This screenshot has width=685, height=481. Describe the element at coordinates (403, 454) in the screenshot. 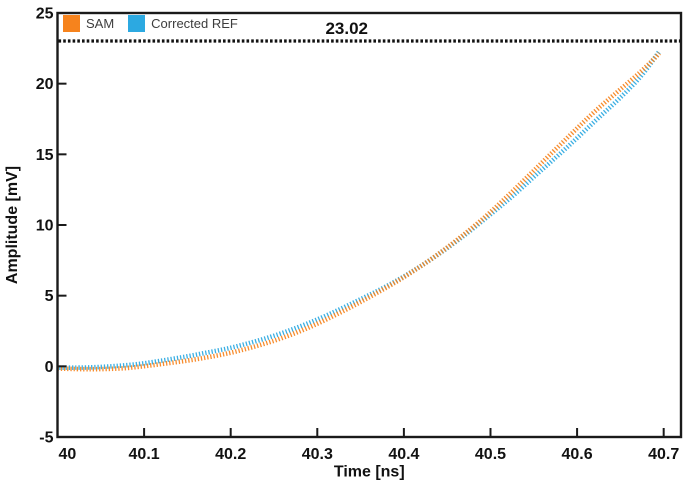

I see `x-tick-label: 40.4` at that location.